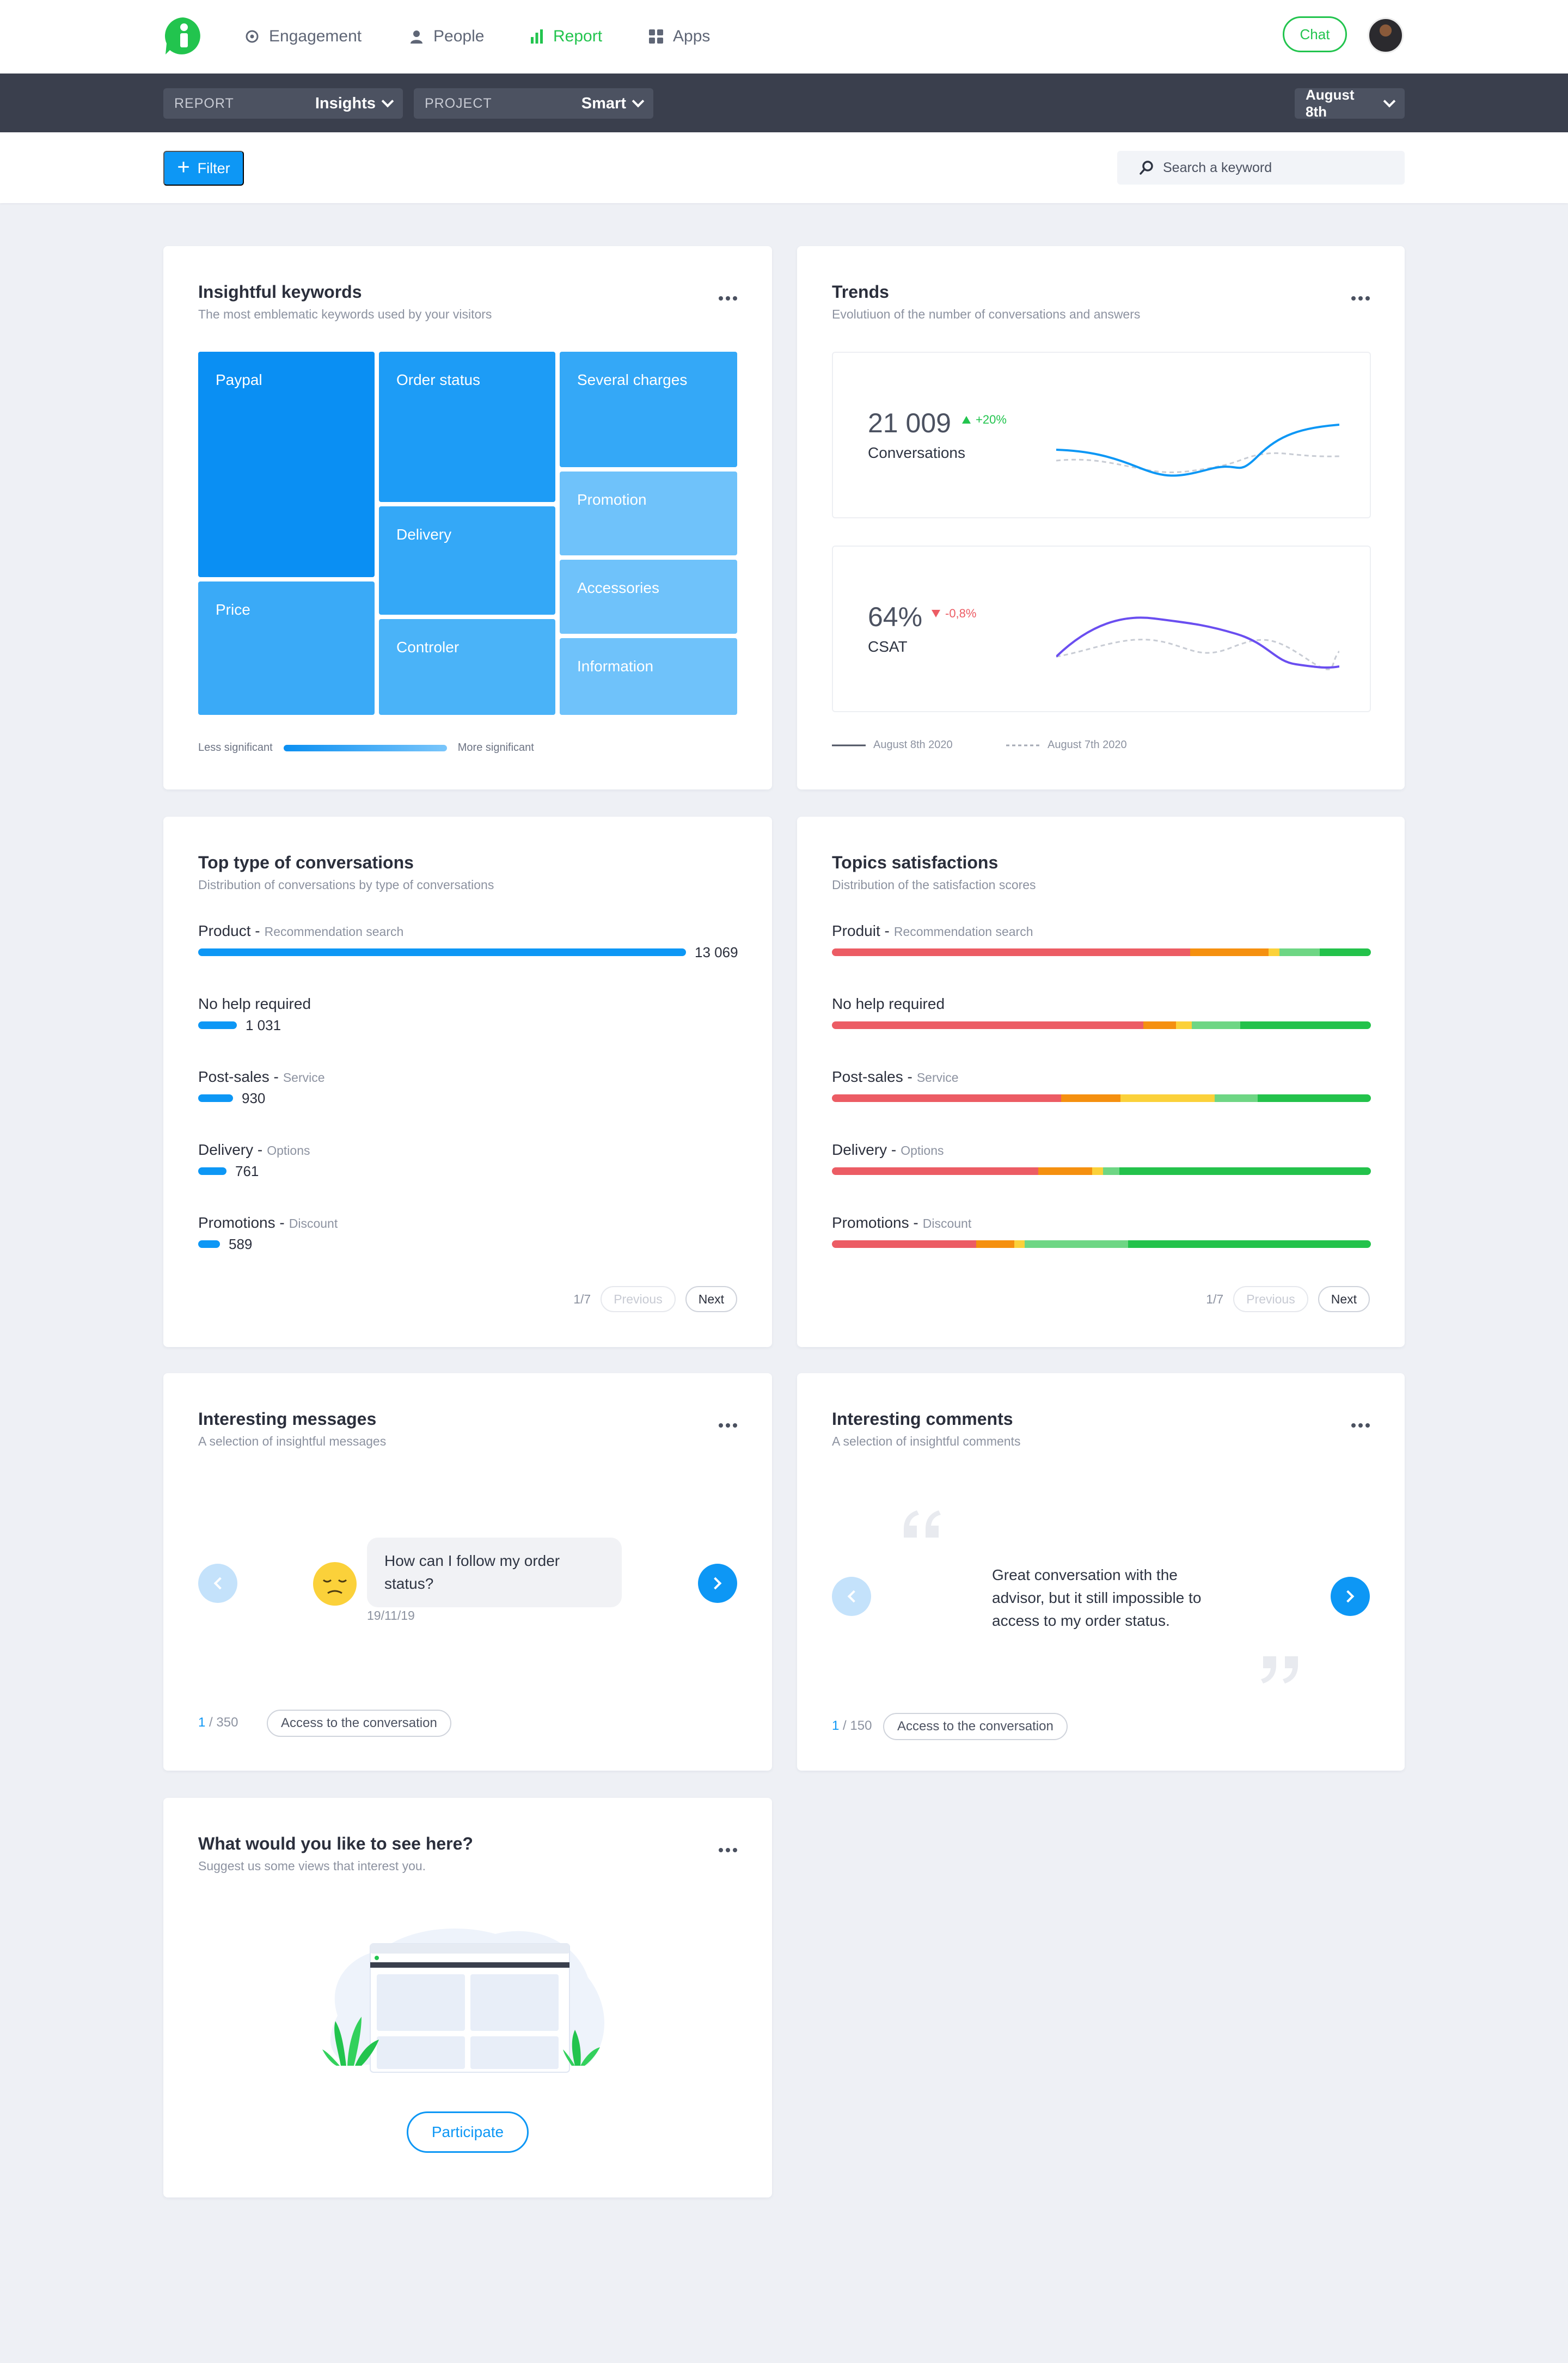 This screenshot has height=2363, width=1568. What do you see at coordinates (1315, 34) in the screenshot?
I see `chat-button: Chat` at bounding box center [1315, 34].